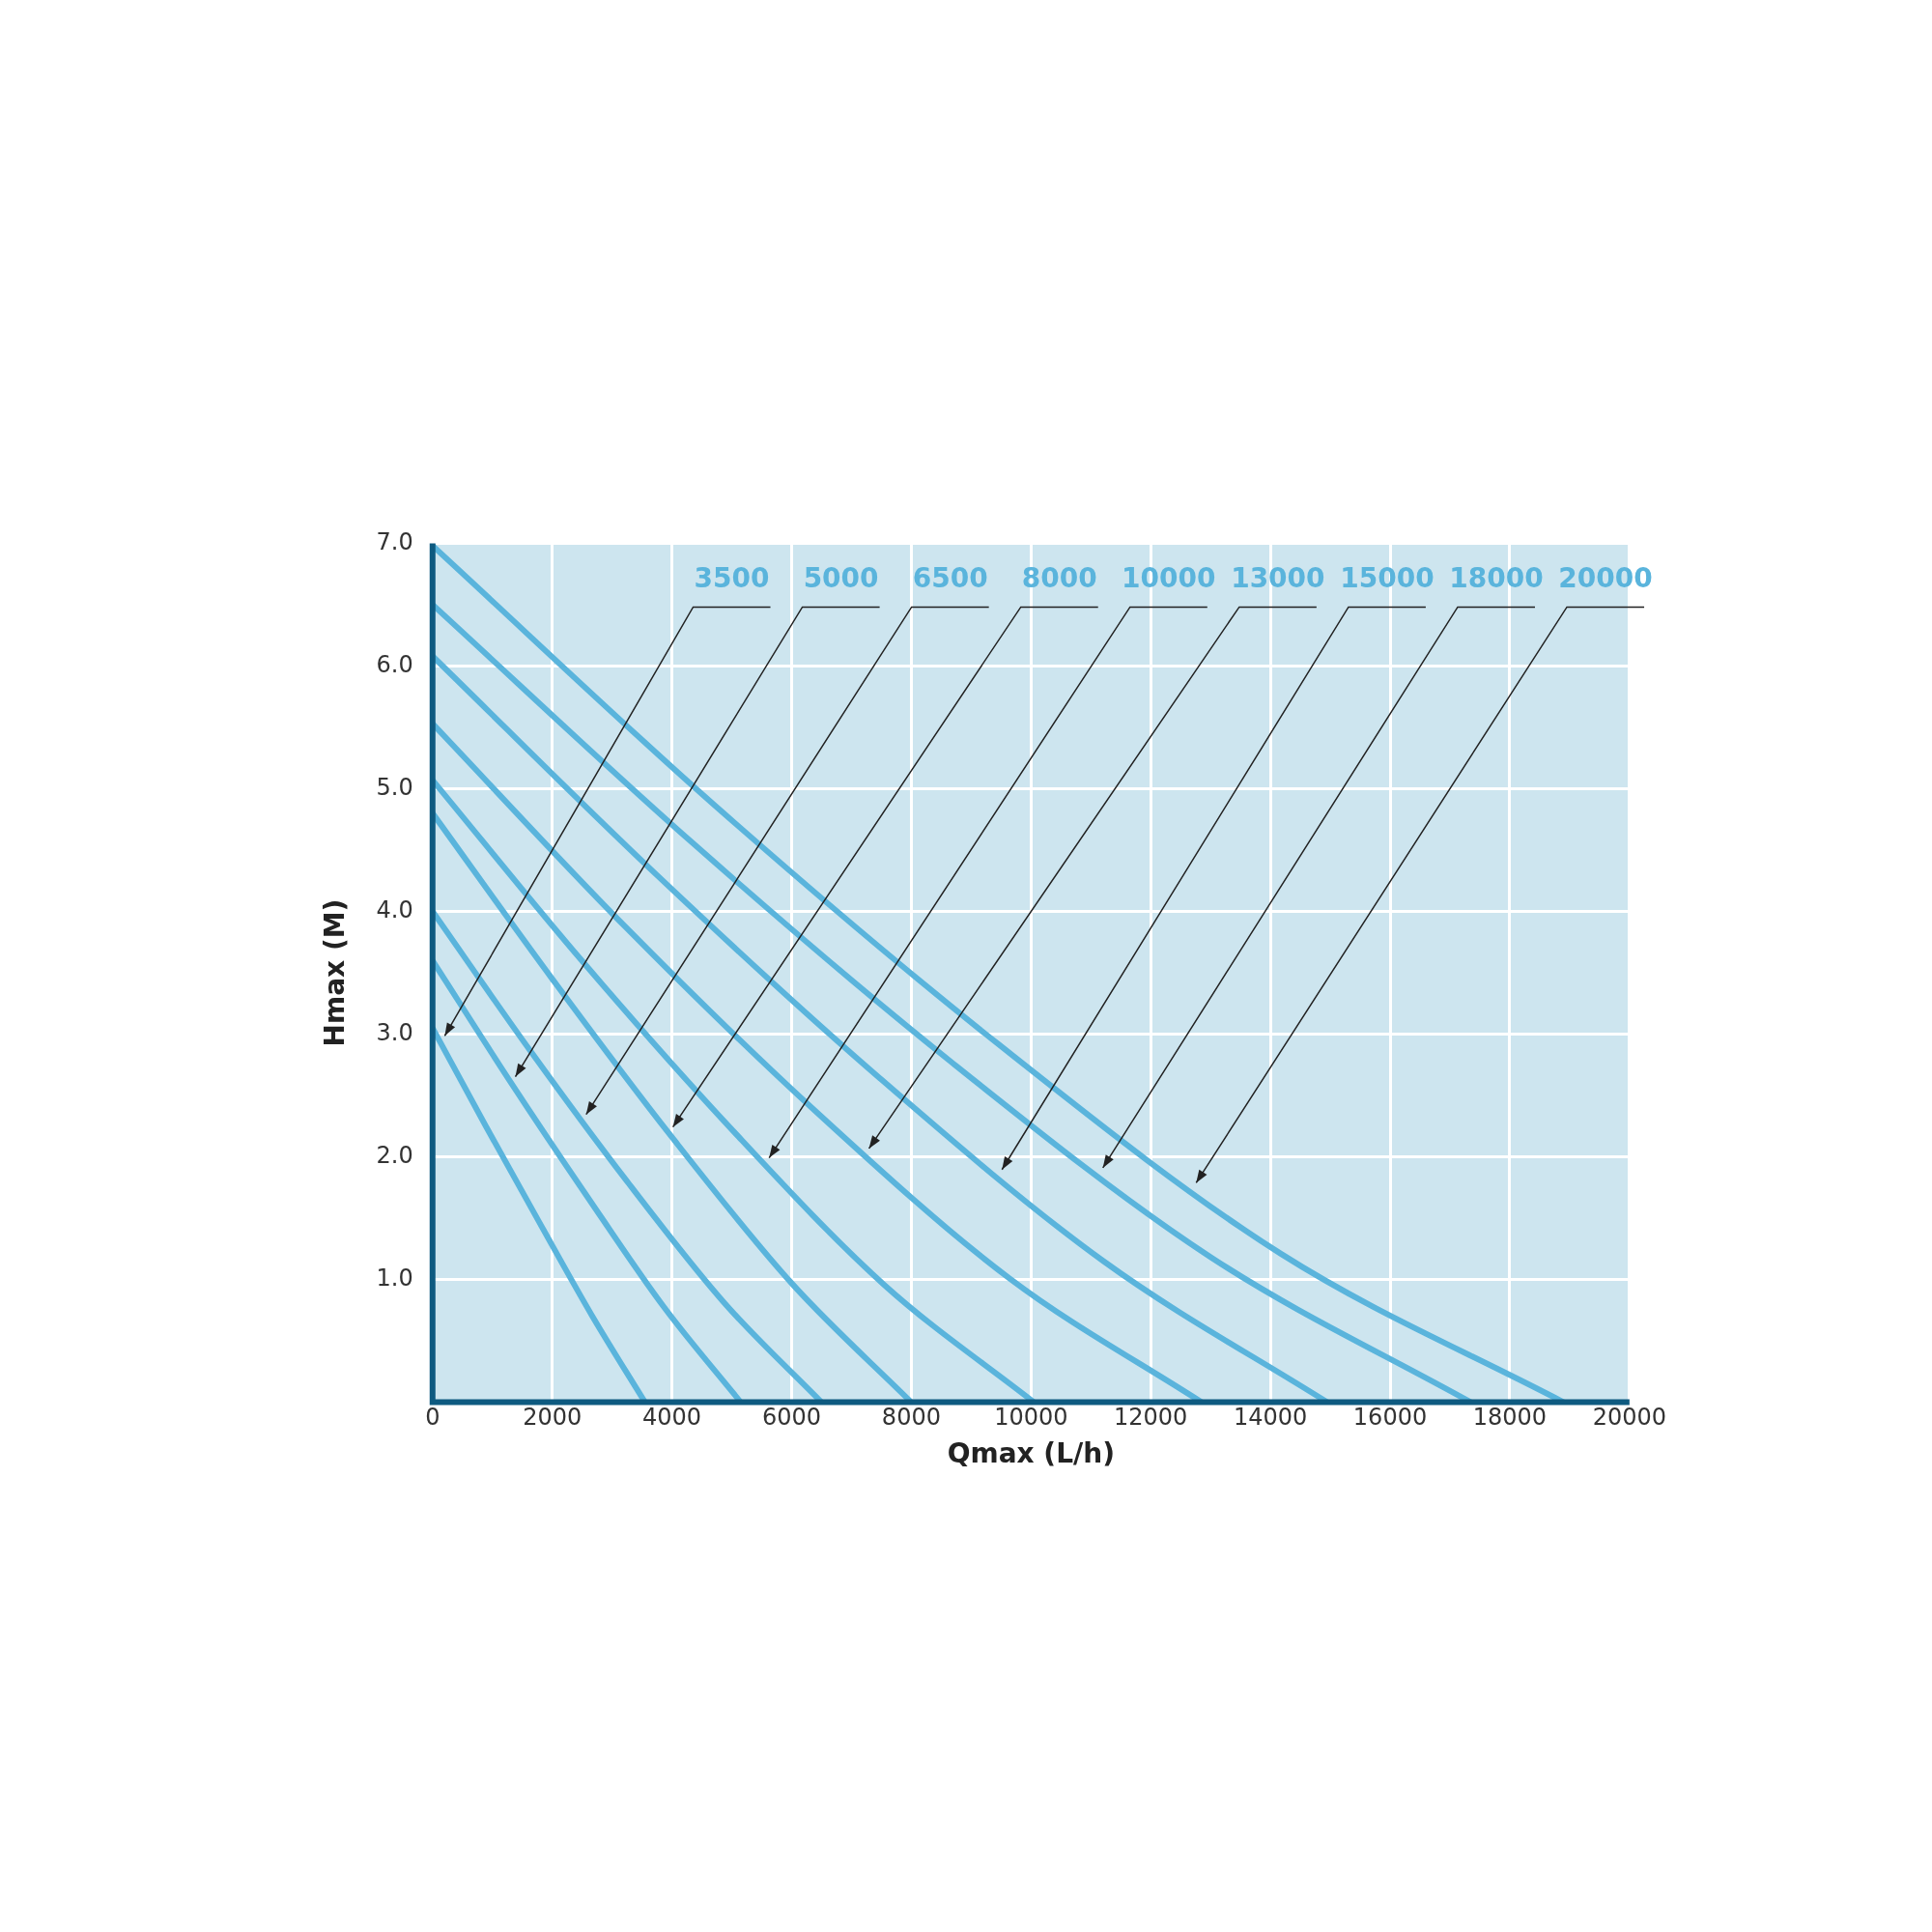  What do you see at coordinates (1390, 1418) in the screenshot?
I see `x-tick-label: 16000` at bounding box center [1390, 1418].